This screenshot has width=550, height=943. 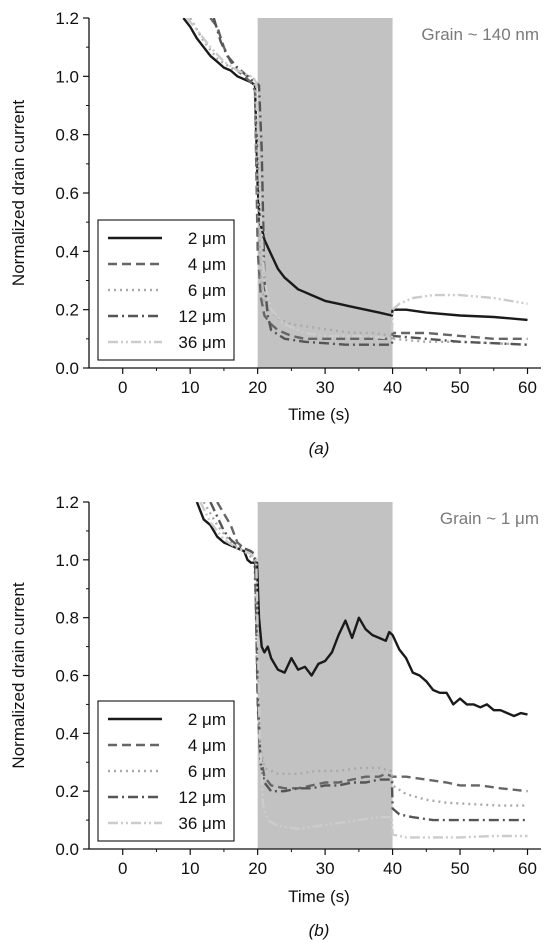 I want to click on panel-label: (b), so click(x=319, y=930).